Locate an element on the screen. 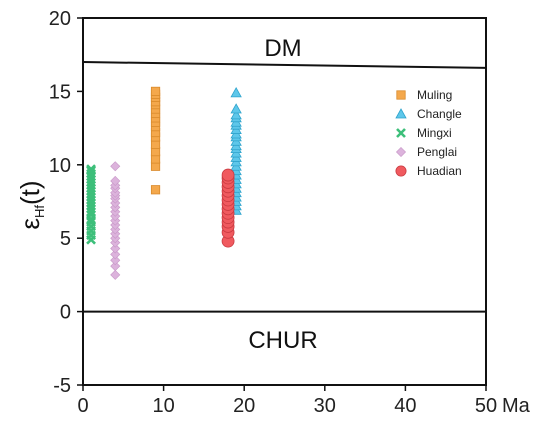 This screenshot has width=550, height=421. dm-region-label: DM is located at coordinates (282, 48).